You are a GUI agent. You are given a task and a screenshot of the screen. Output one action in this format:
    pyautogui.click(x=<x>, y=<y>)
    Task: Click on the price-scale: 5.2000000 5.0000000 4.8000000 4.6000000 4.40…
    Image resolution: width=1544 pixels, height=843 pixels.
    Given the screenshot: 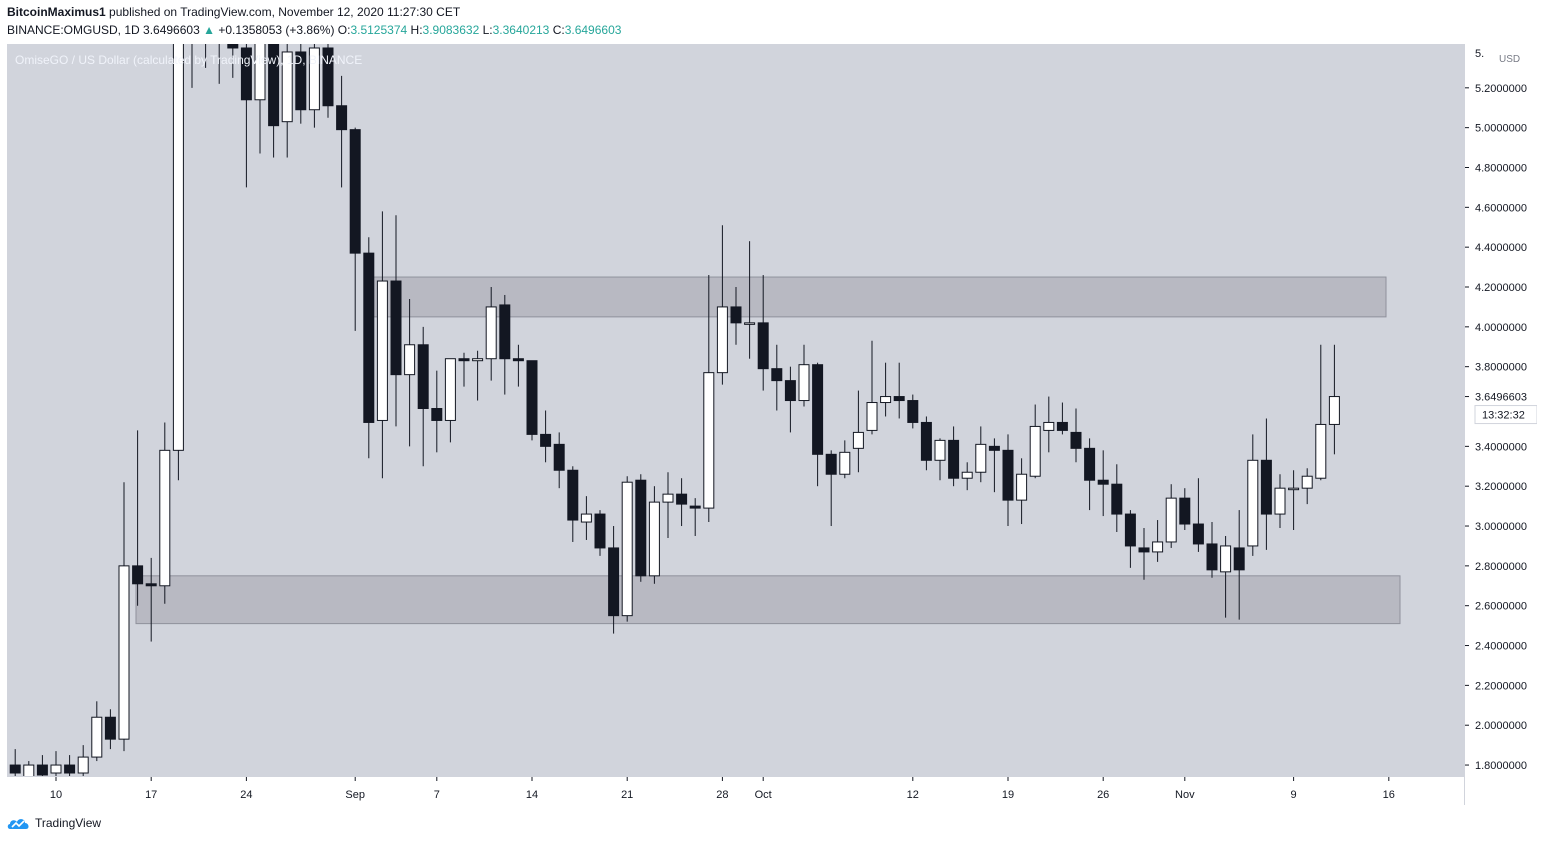 What is the action you would take?
    pyautogui.click(x=1501, y=424)
    